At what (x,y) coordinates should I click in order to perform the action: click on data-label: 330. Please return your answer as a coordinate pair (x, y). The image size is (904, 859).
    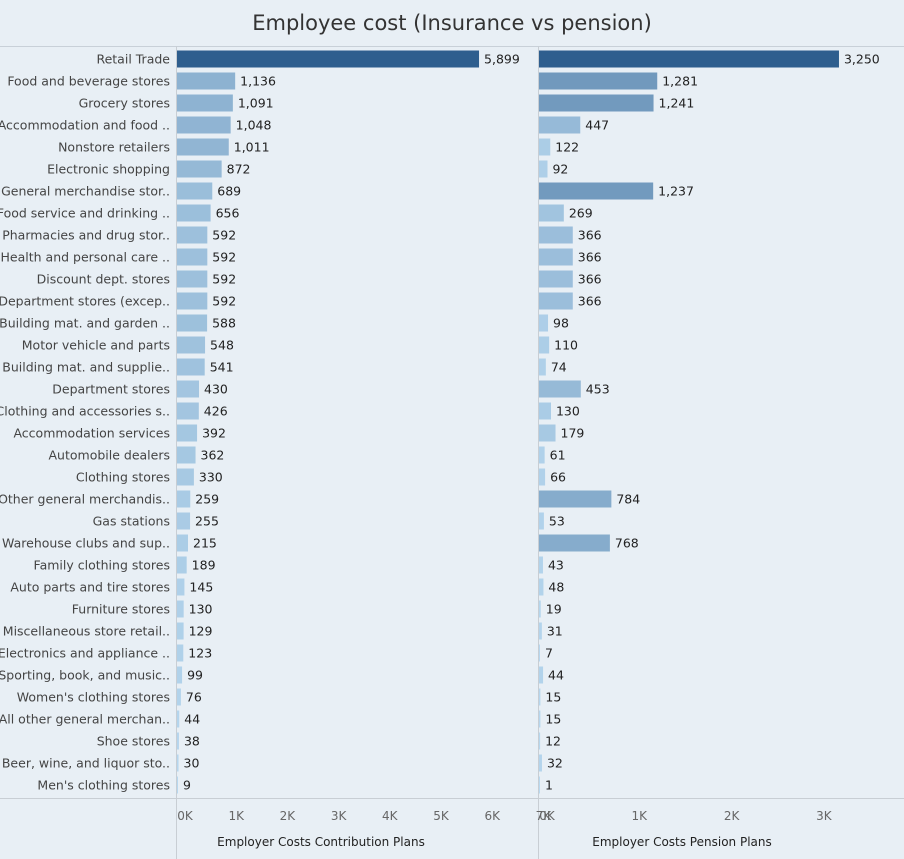
    Looking at the image, I should click on (211, 477).